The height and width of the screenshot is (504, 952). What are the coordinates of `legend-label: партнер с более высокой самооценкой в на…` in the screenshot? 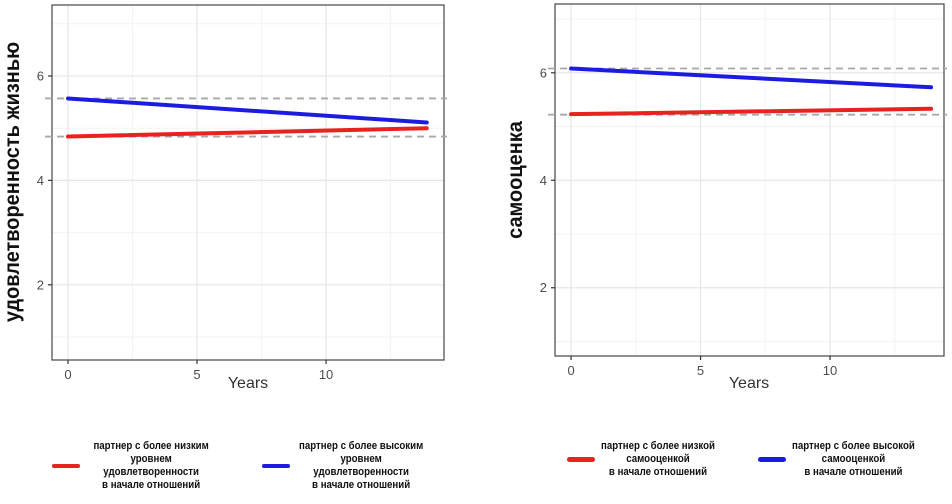 It's located at (854, 459).